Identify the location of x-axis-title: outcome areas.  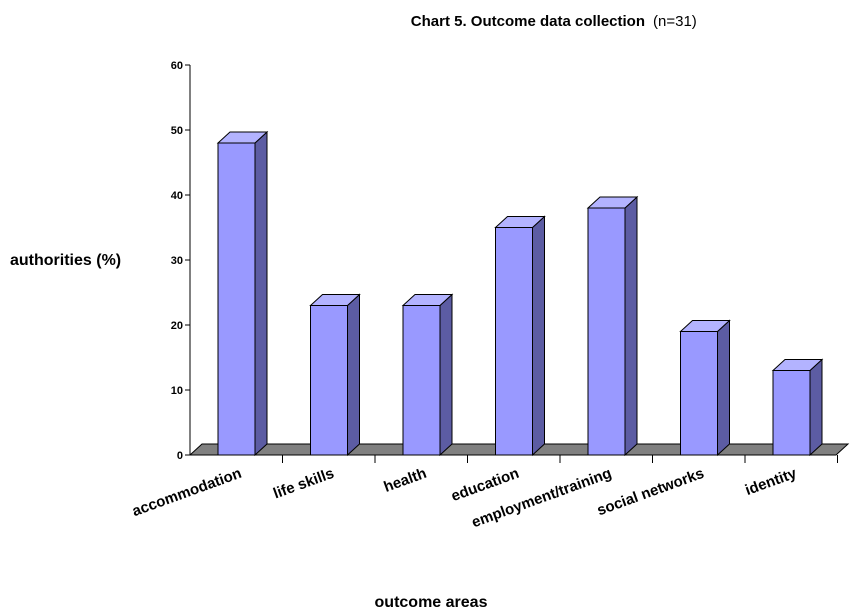
(431, 602).